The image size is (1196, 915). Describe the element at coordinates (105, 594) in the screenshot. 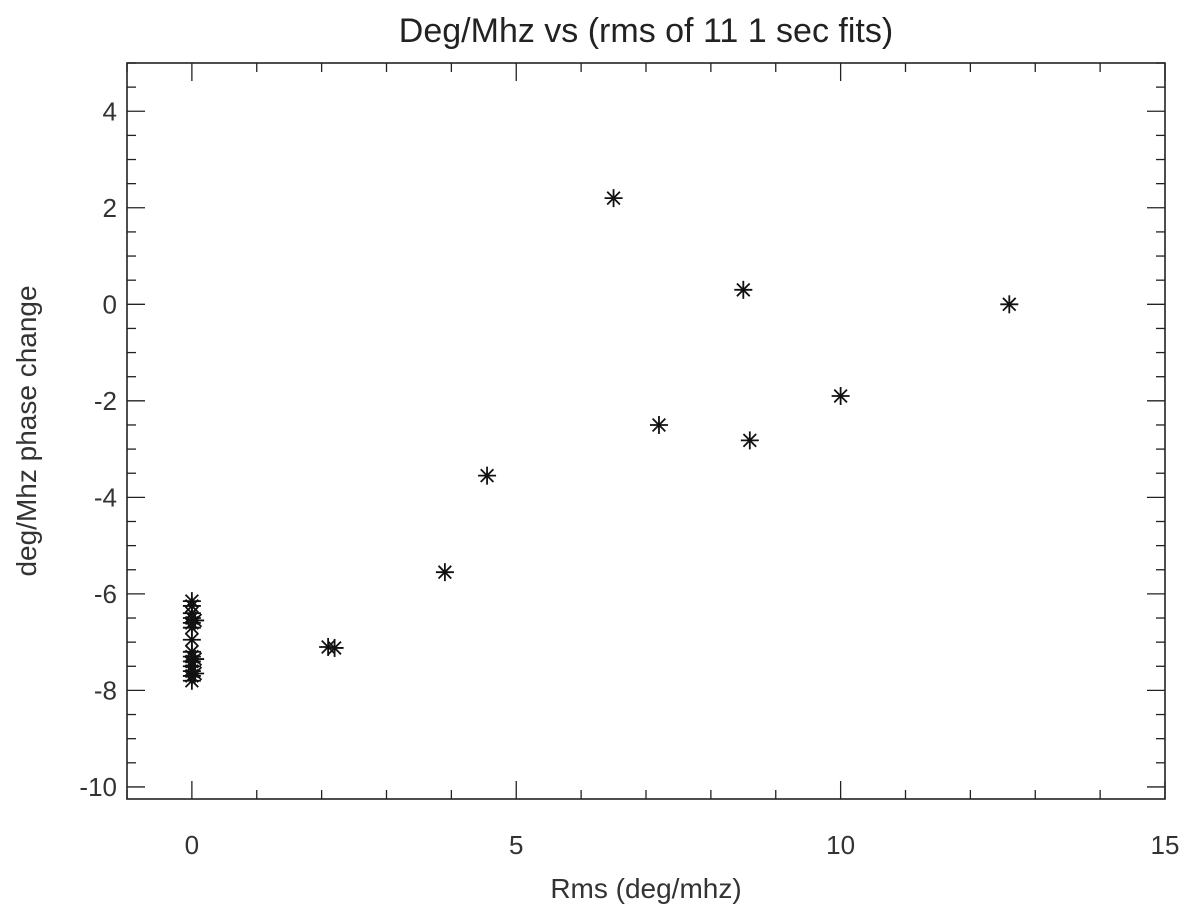

I see `y-tick-label: -6` at that location.